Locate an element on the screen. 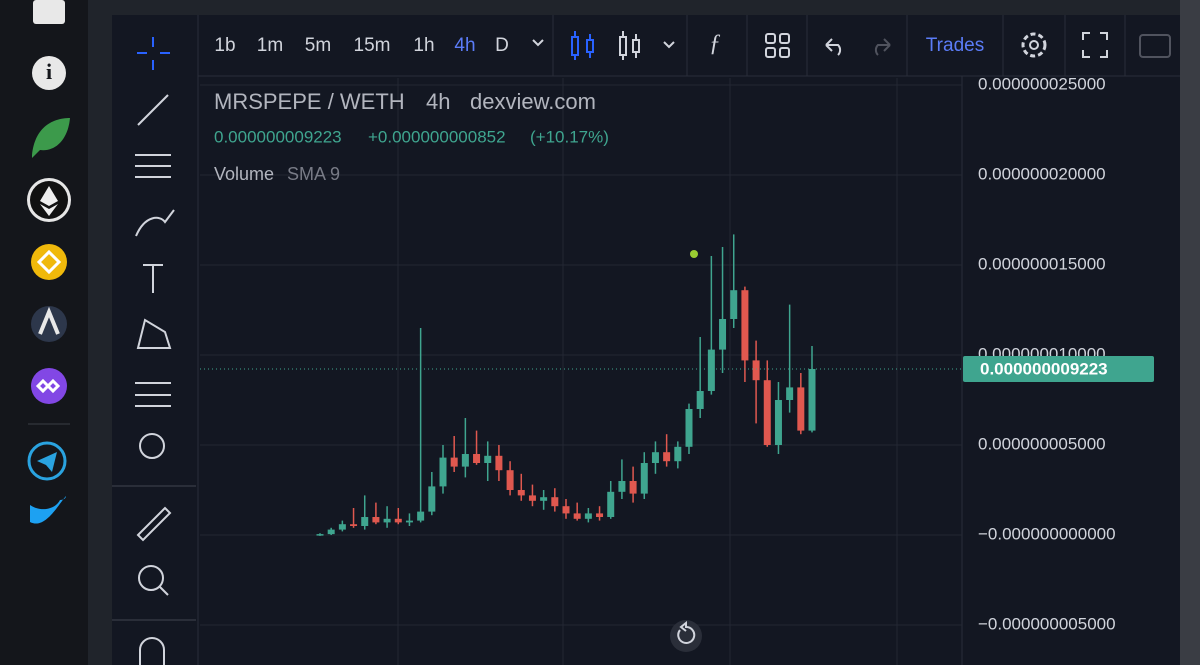 The height and width of the screenshot is (665, 1200). drawing-tools is located at coordinates (154, 351).